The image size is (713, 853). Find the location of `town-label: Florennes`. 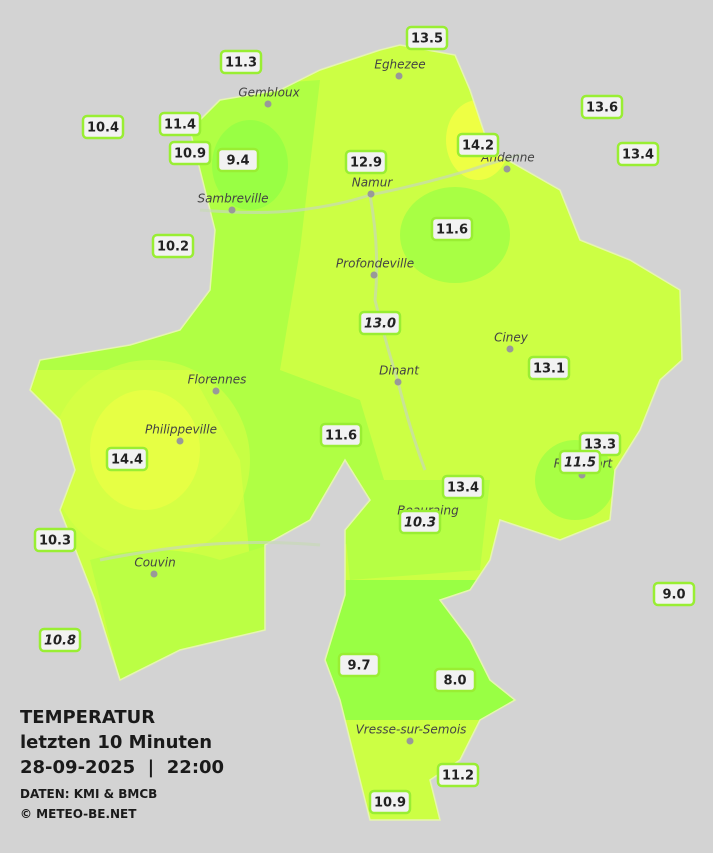

town-label: Florennes is located at coordinates (217, 380).